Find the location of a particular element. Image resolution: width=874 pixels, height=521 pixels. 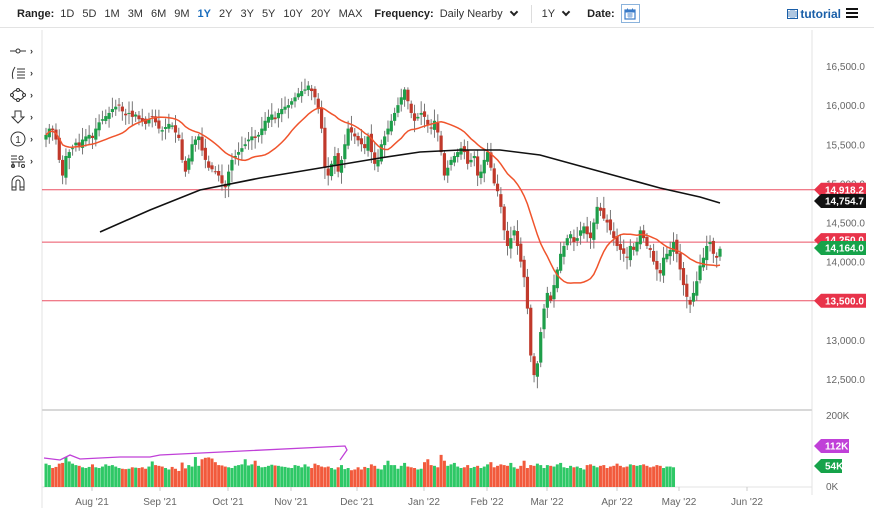

hamburger-menu-icon is located at coordinates (852, 13).